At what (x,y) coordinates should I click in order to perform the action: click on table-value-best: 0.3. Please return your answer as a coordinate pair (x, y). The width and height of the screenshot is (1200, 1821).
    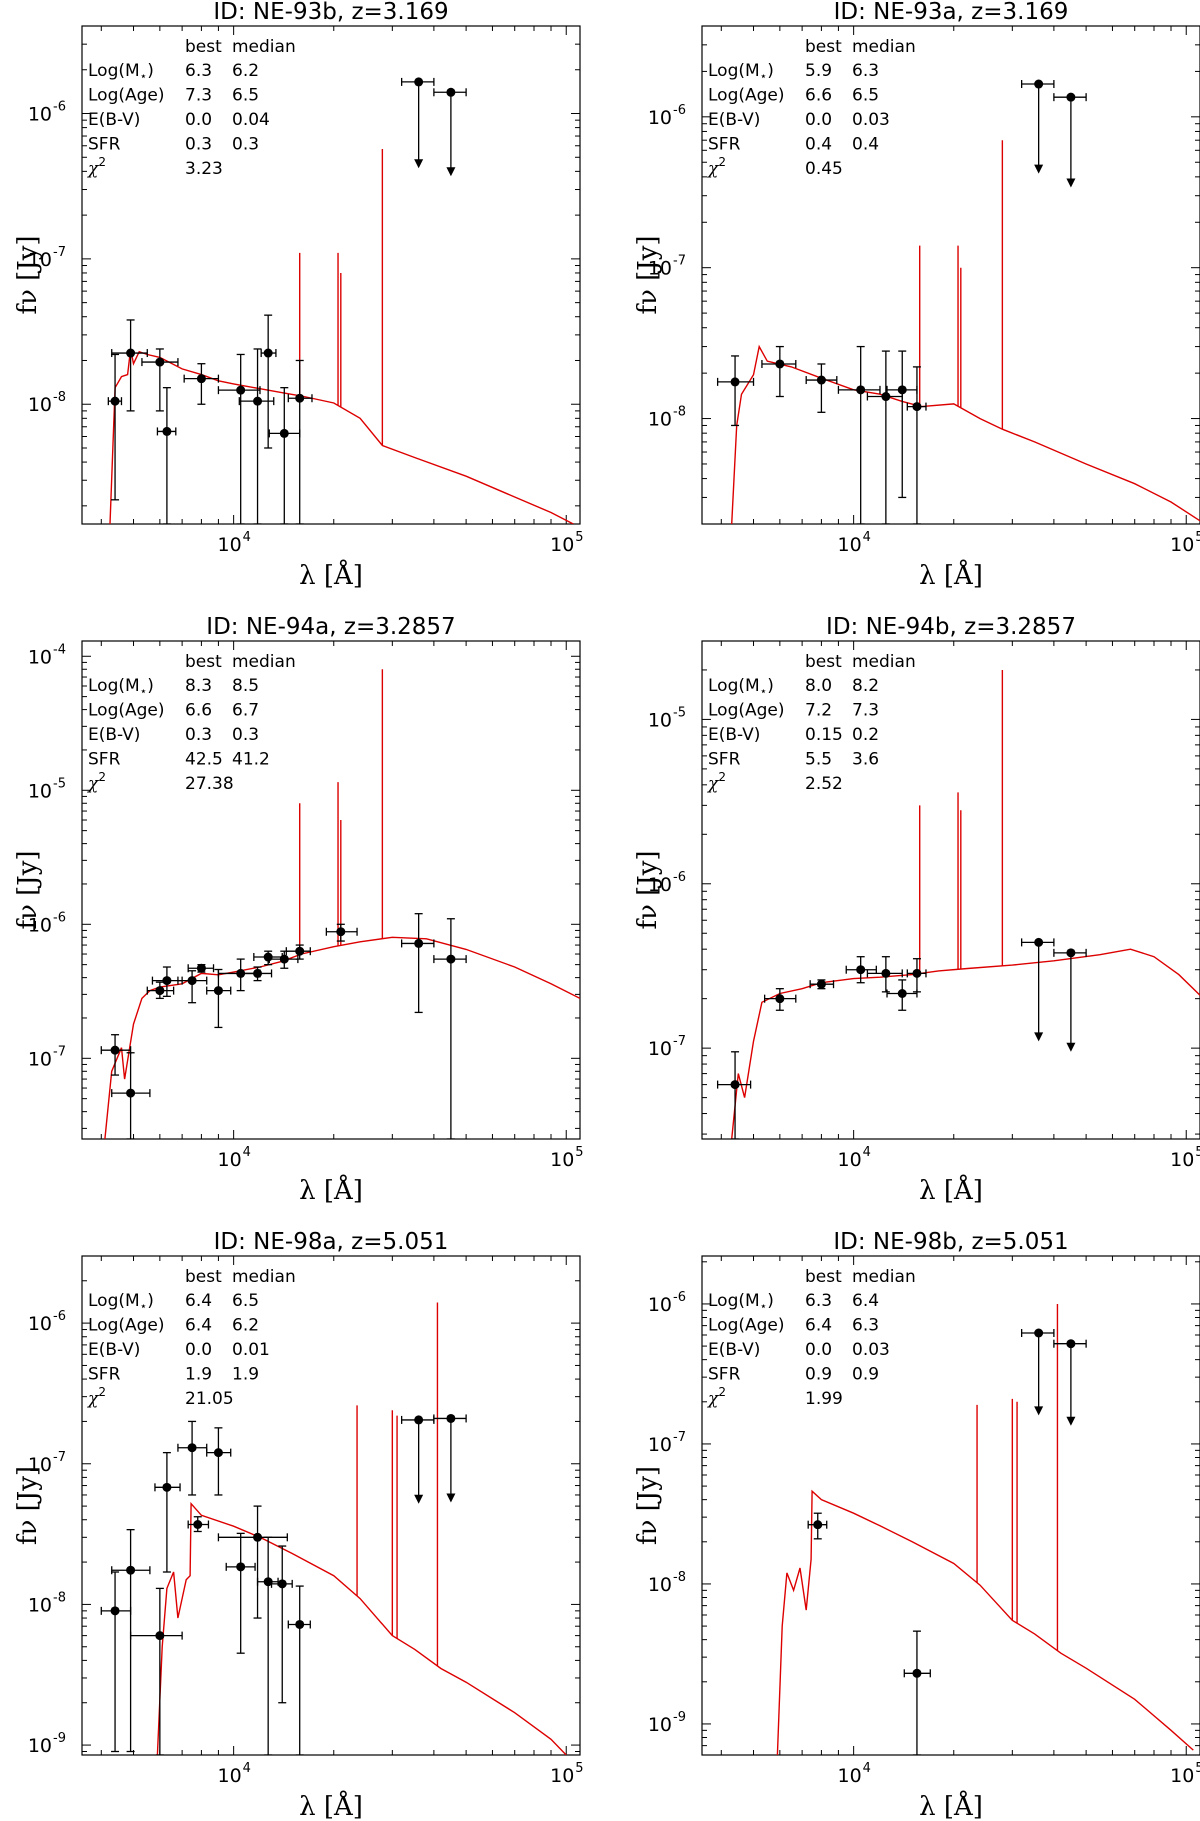
    Looking at the image, I should click on (198, 145).